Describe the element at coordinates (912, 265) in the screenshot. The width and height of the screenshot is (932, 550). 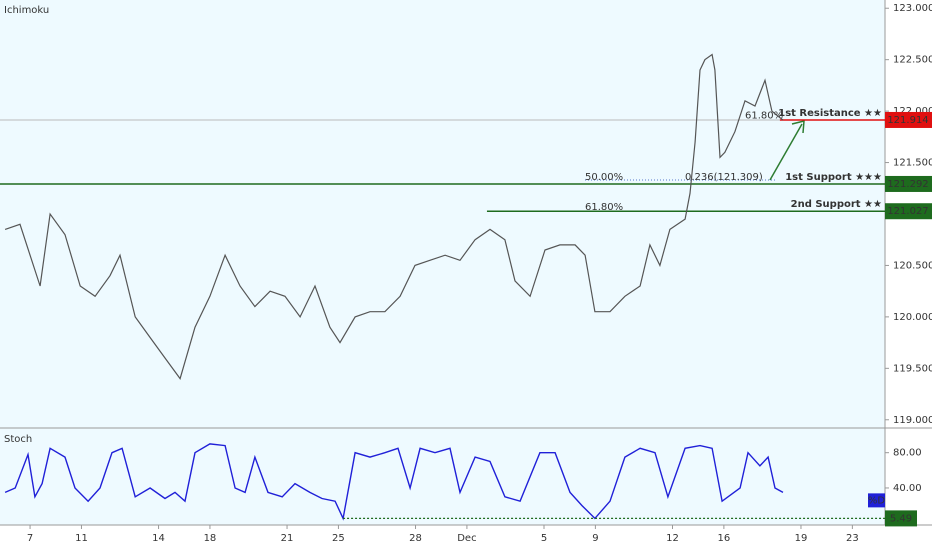
I see `y-tick-label: 120.500` at that location.